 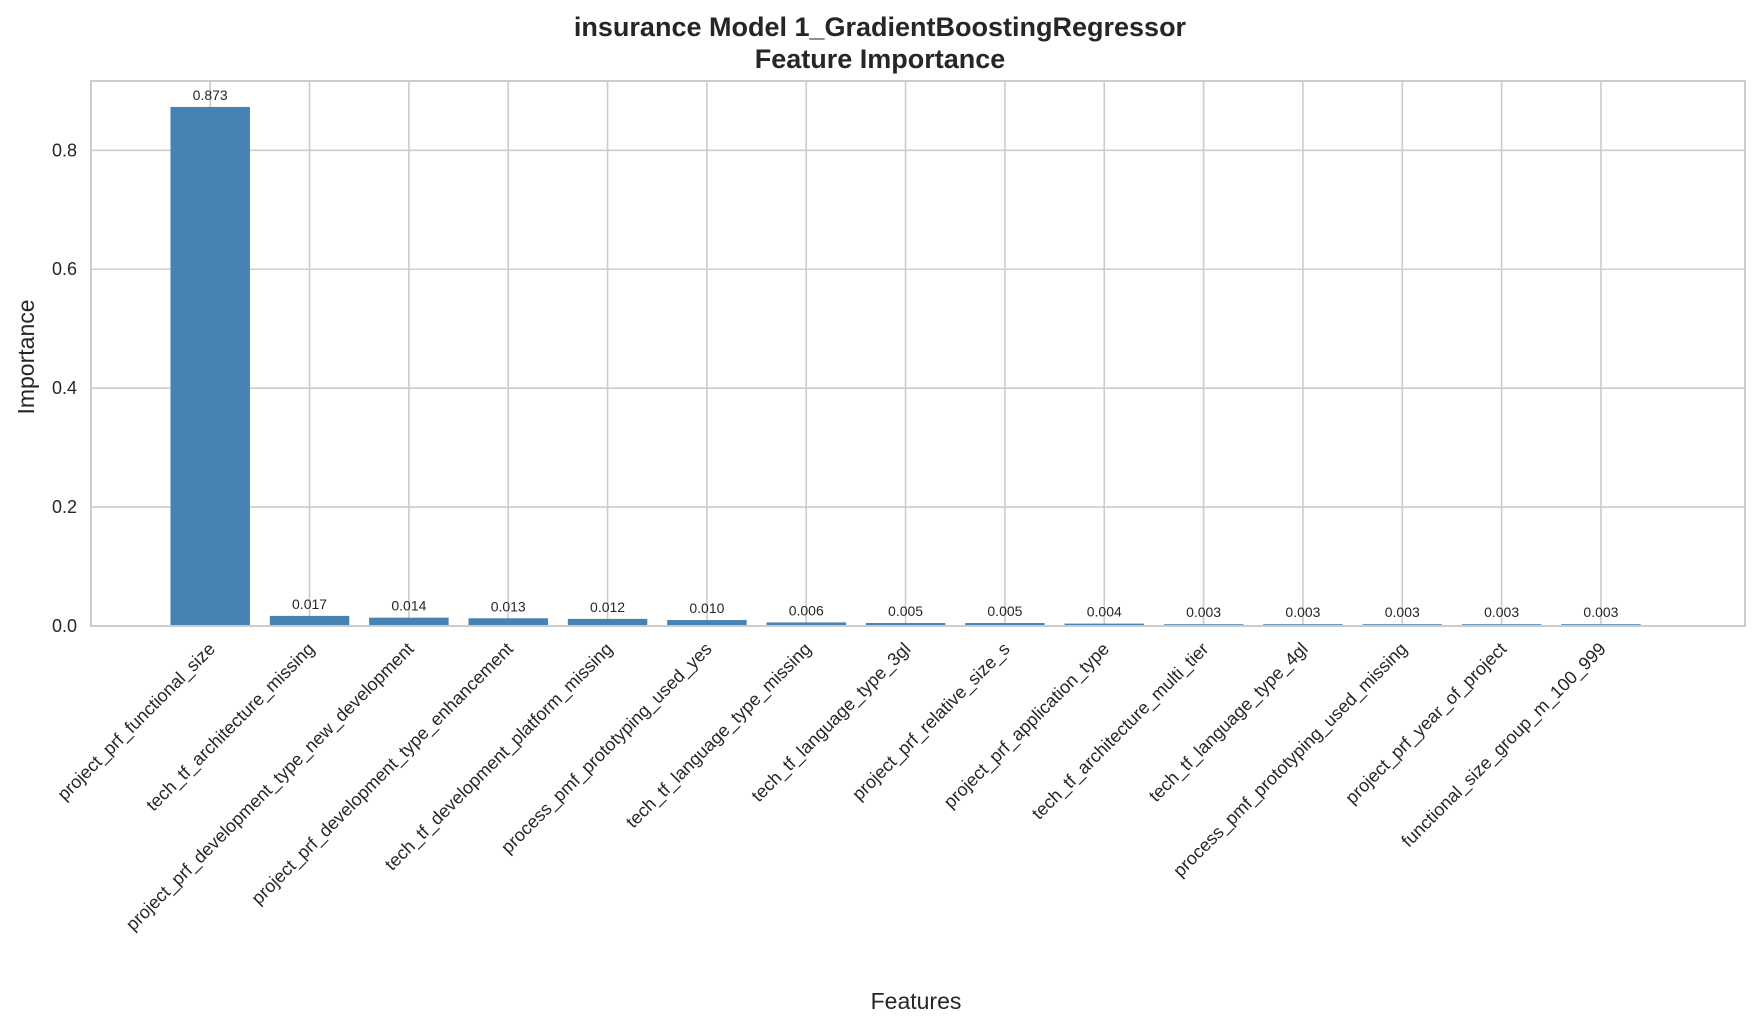 What do you see at coordinates (806, 610) in the screenshot?
I see `bar-value-label: 0.006` at bounding box center [806, 610].